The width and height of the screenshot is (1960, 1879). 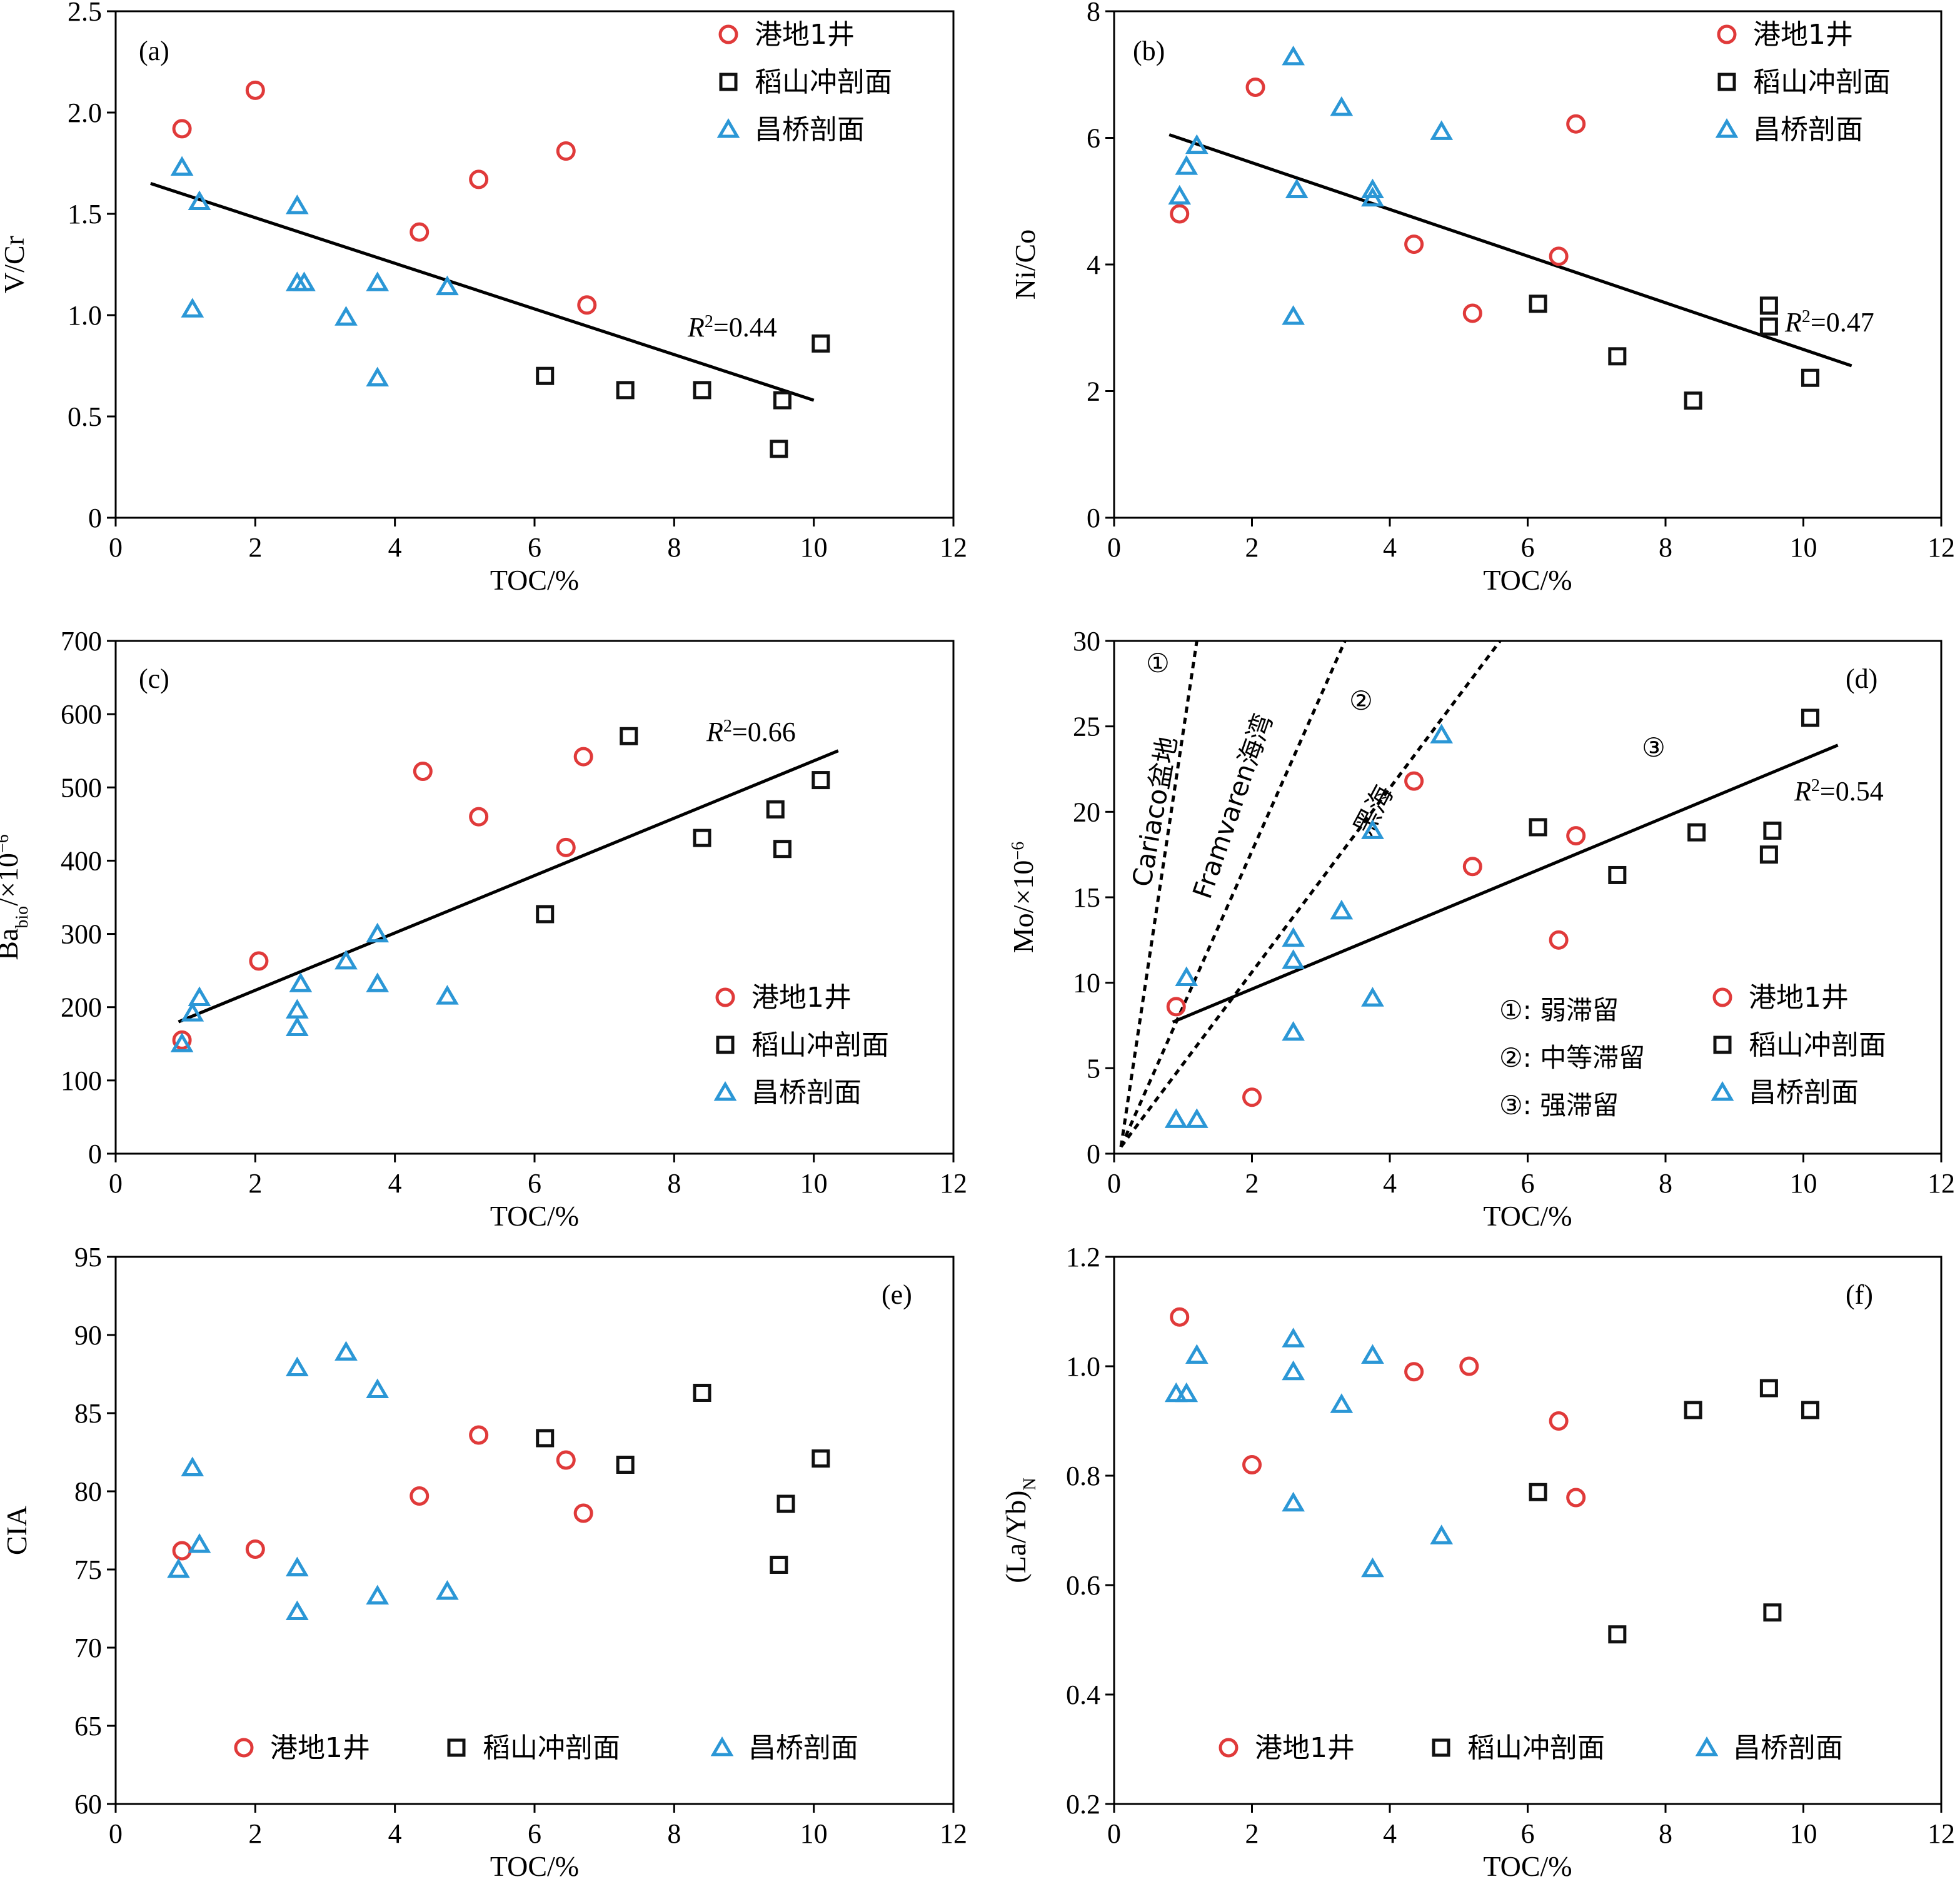 What do you see at coordinates (85, 416) in the screenshot?
I see `y-tick-label: 0.5` at bounding box center [85, 416].